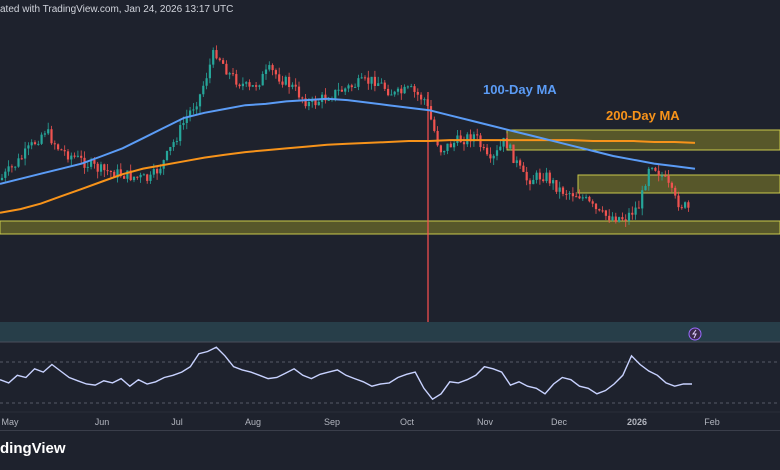 The height and width of the screenshot is (470, 780). Describe the element at coordinates (643, 115) in the screenshot. I see `ma200-label: 200-Day MA` at that location.